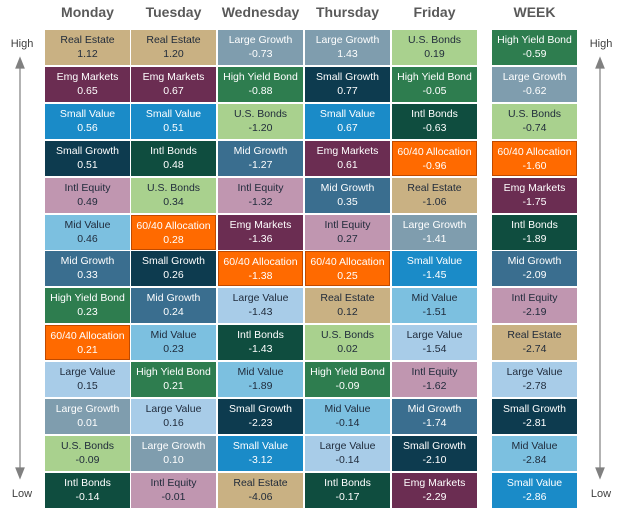  Describe the element at coordinates (260, 84) in the screenshot. I see `cell: High Yield Bond -0.88` at that location.